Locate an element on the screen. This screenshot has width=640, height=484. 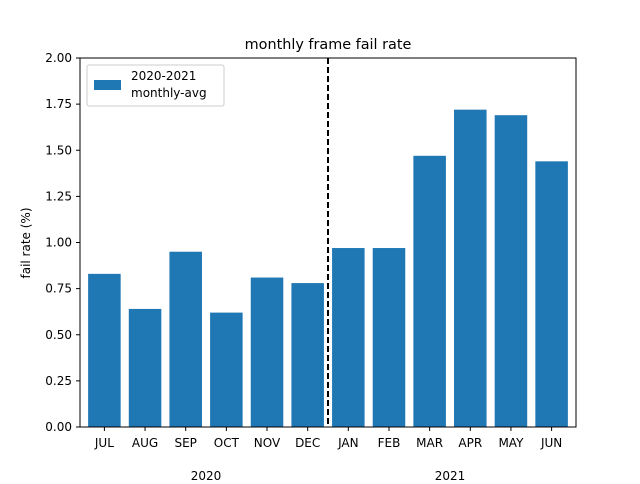
year-label-2020: 2020 is located at coordinates (206, 474).